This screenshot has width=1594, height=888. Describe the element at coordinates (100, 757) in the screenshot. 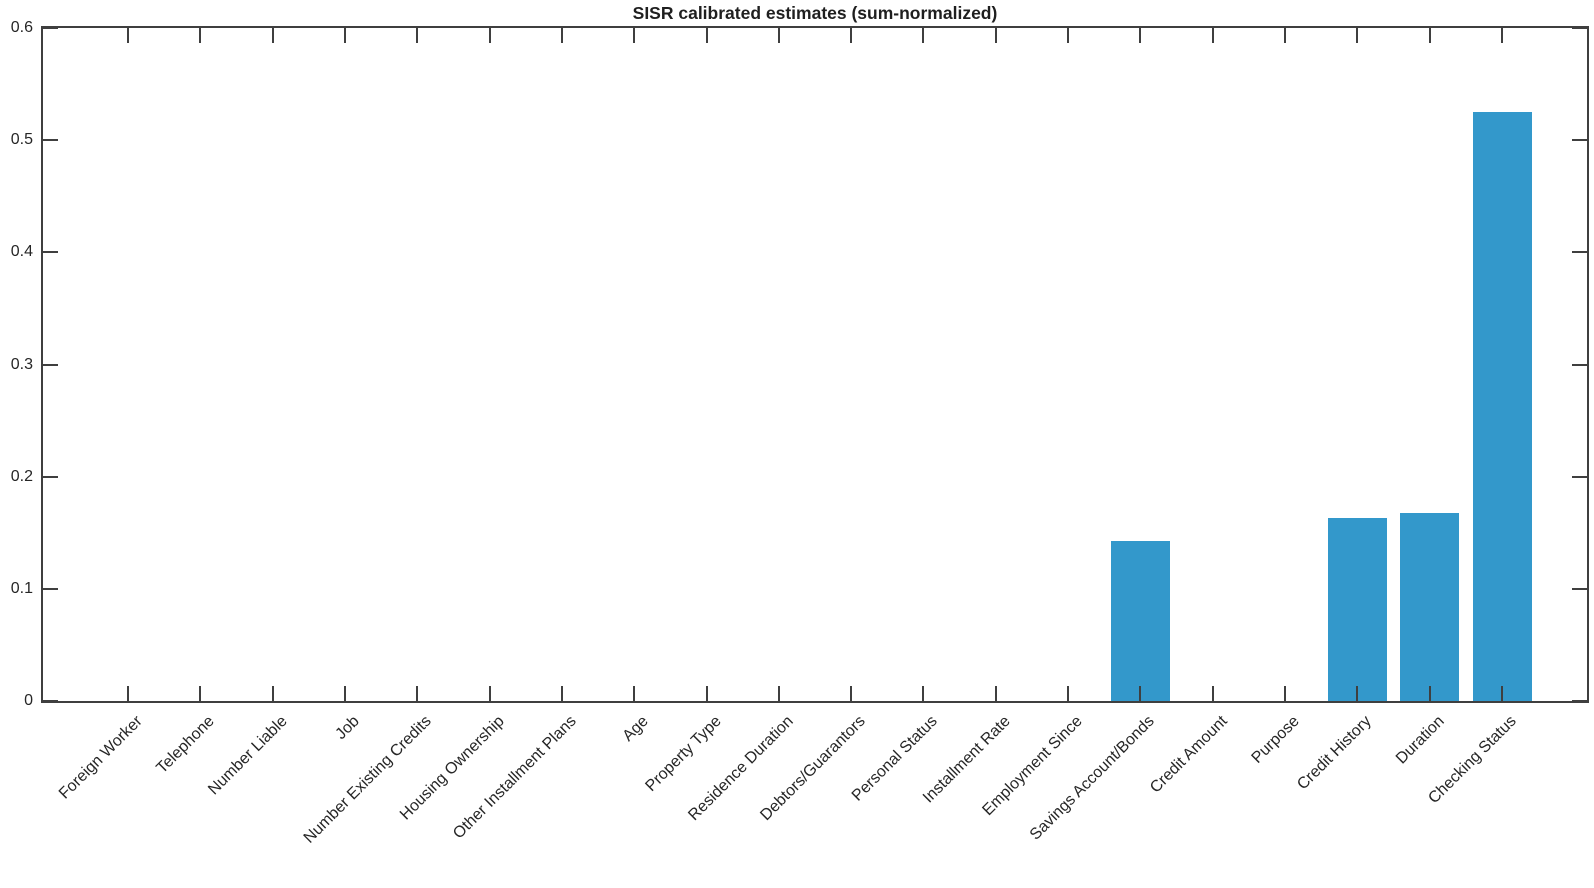

I see `x-tick-label: Foreign Worker` at that location.